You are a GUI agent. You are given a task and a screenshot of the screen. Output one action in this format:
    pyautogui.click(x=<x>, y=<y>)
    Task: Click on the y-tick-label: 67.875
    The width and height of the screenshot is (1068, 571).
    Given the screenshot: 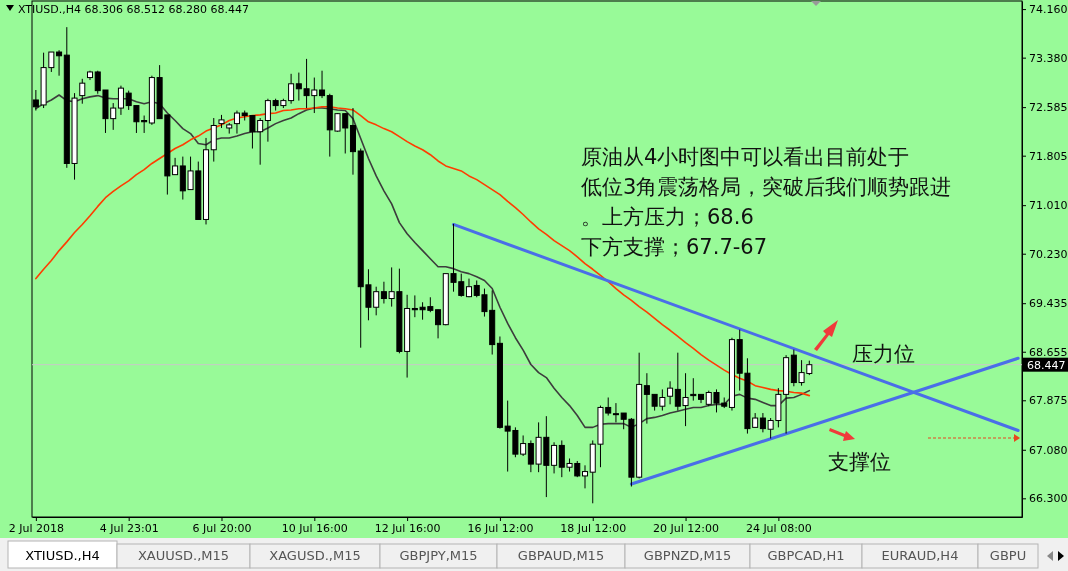 What is the action you would take?
    pyautogui.click(x=1048, y=401)
    